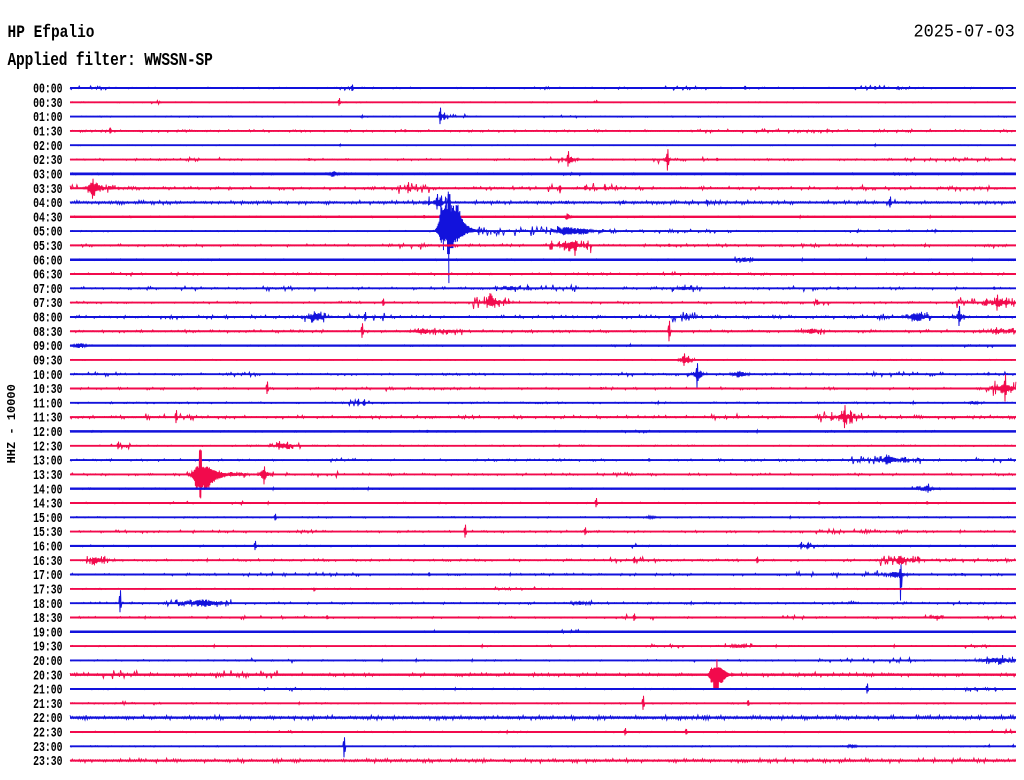 The width and height of the screenshot is (1024, 780). I want to click on svg-text: 09:00, so click(47, 347).